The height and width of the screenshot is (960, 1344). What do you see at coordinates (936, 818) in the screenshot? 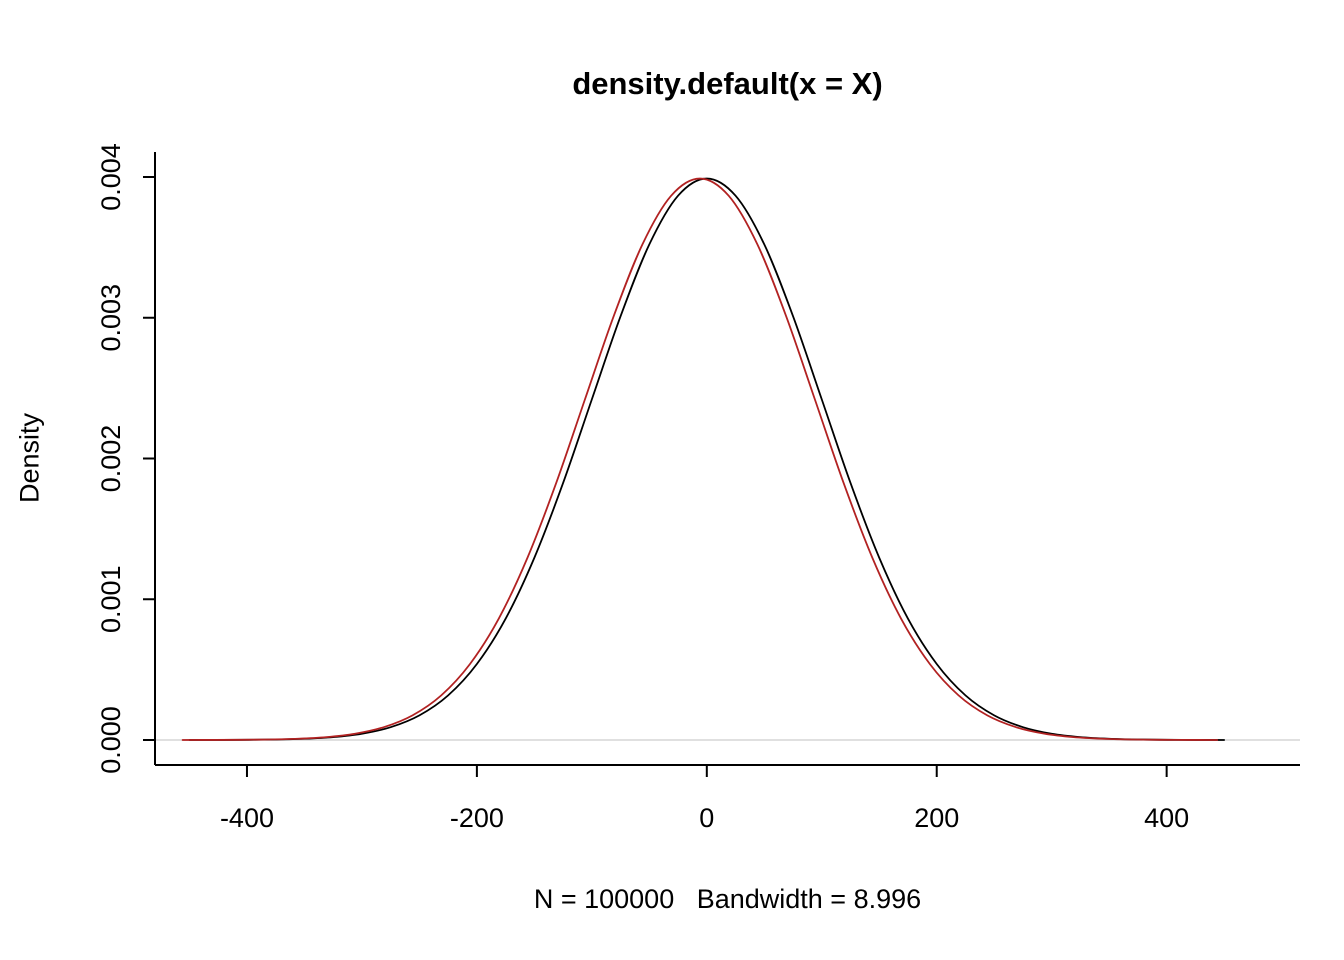
I see `x-tick-label: 200` at bounding box center [936, 818].